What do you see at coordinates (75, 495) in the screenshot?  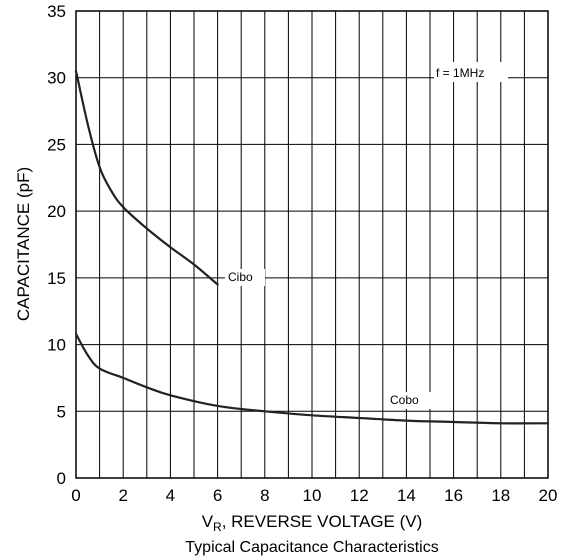 I see `x-tick-label: 0` at bounding box center [75, 495].